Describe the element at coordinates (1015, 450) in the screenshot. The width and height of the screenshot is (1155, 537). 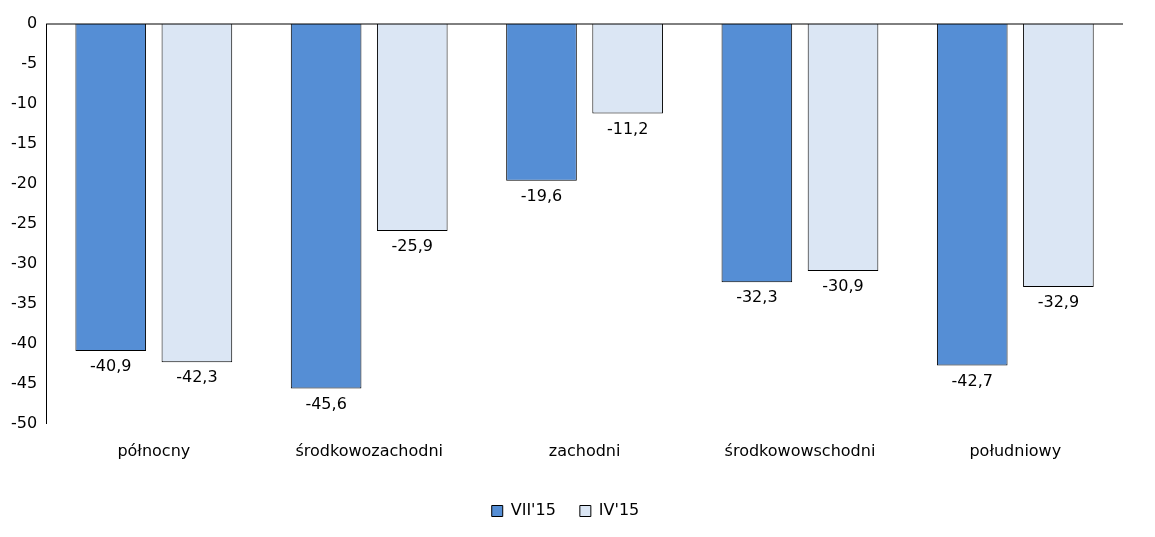
I see `x-tick-label: południowy` at that location.